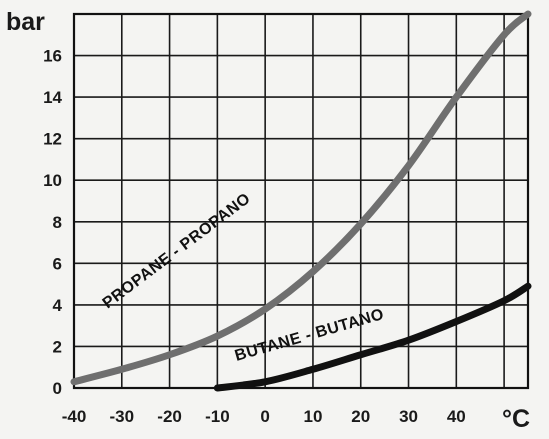 This screenshot has width=549, height=439. What do you see at coordinates (74, 416) in the screenshot?
I see `x-tick-label: -40` at bounding box center [74, 416].